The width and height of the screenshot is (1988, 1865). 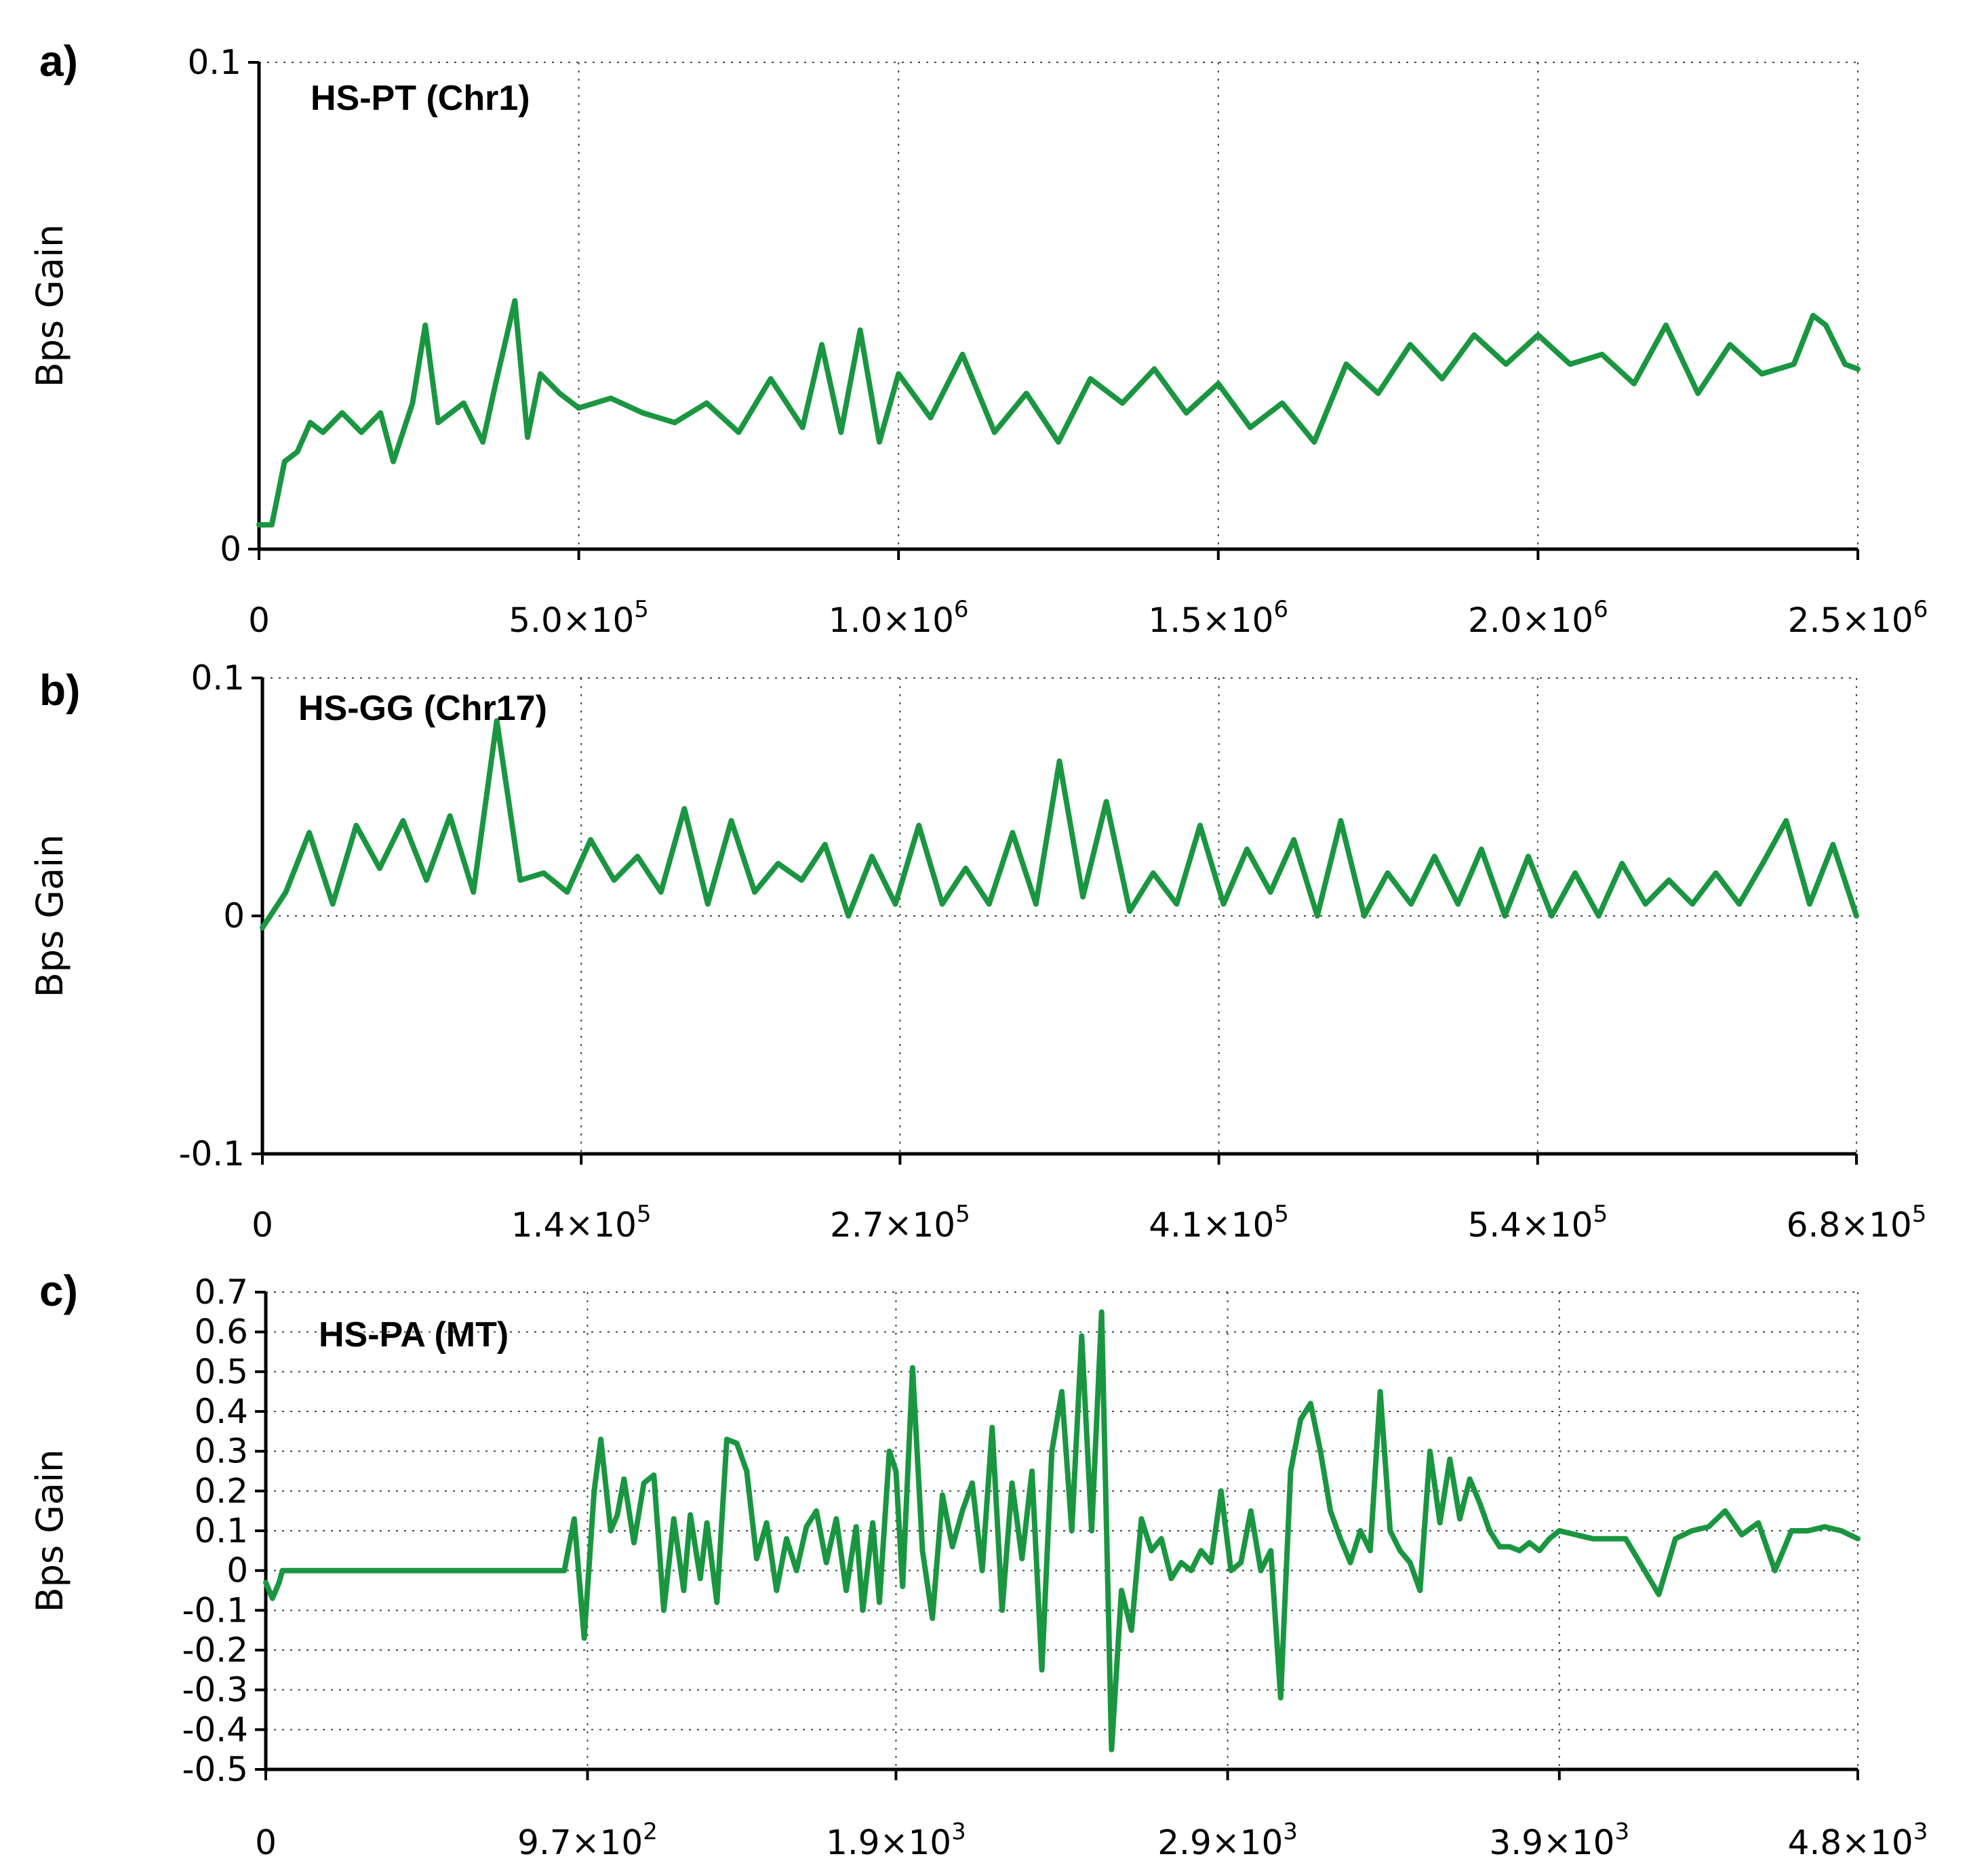 What do you see at coordinates (587, 1840) in the screenshot?
I see `x-tick-label: 9.7×10²` at bounding box center [587, 1840].